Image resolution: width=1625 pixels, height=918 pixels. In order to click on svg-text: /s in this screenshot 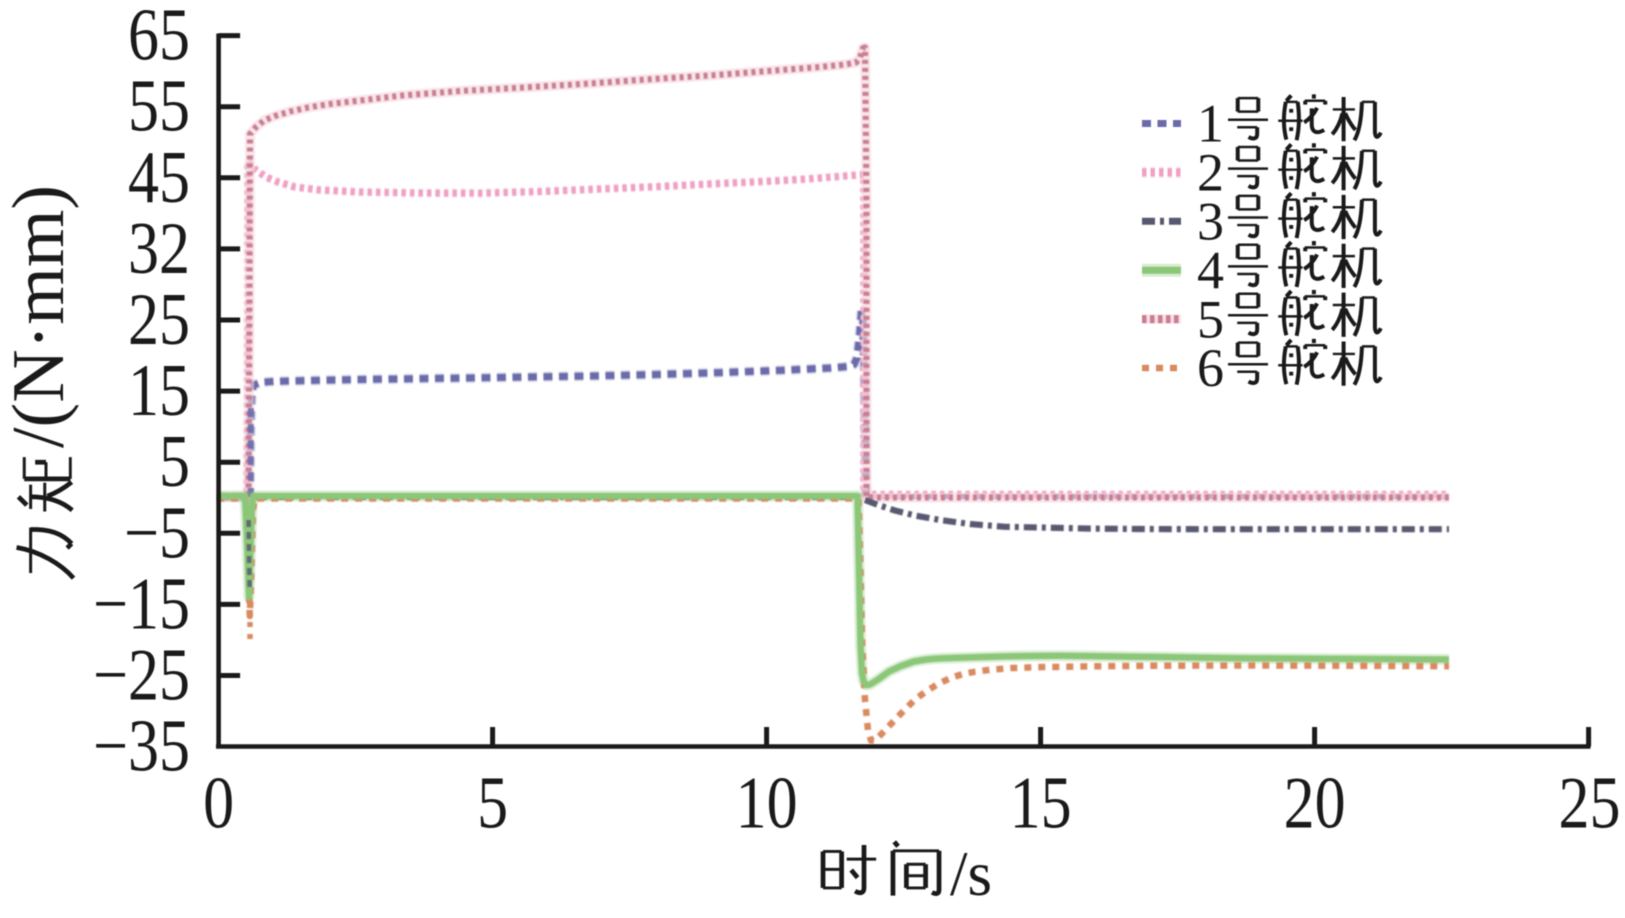, I will do `click(971, 874)`.